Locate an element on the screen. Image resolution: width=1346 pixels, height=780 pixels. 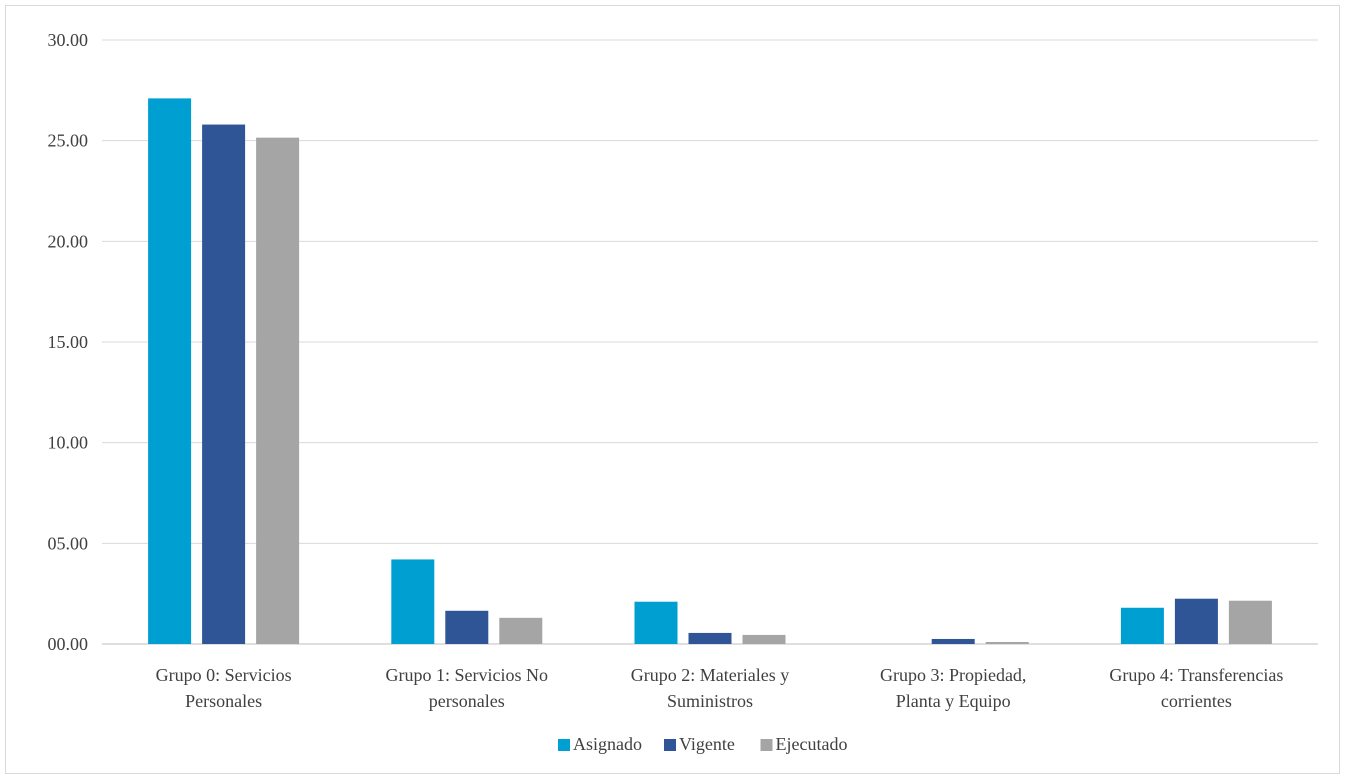
y-tick-label: 10.00 is located at coordinates (68, 443).